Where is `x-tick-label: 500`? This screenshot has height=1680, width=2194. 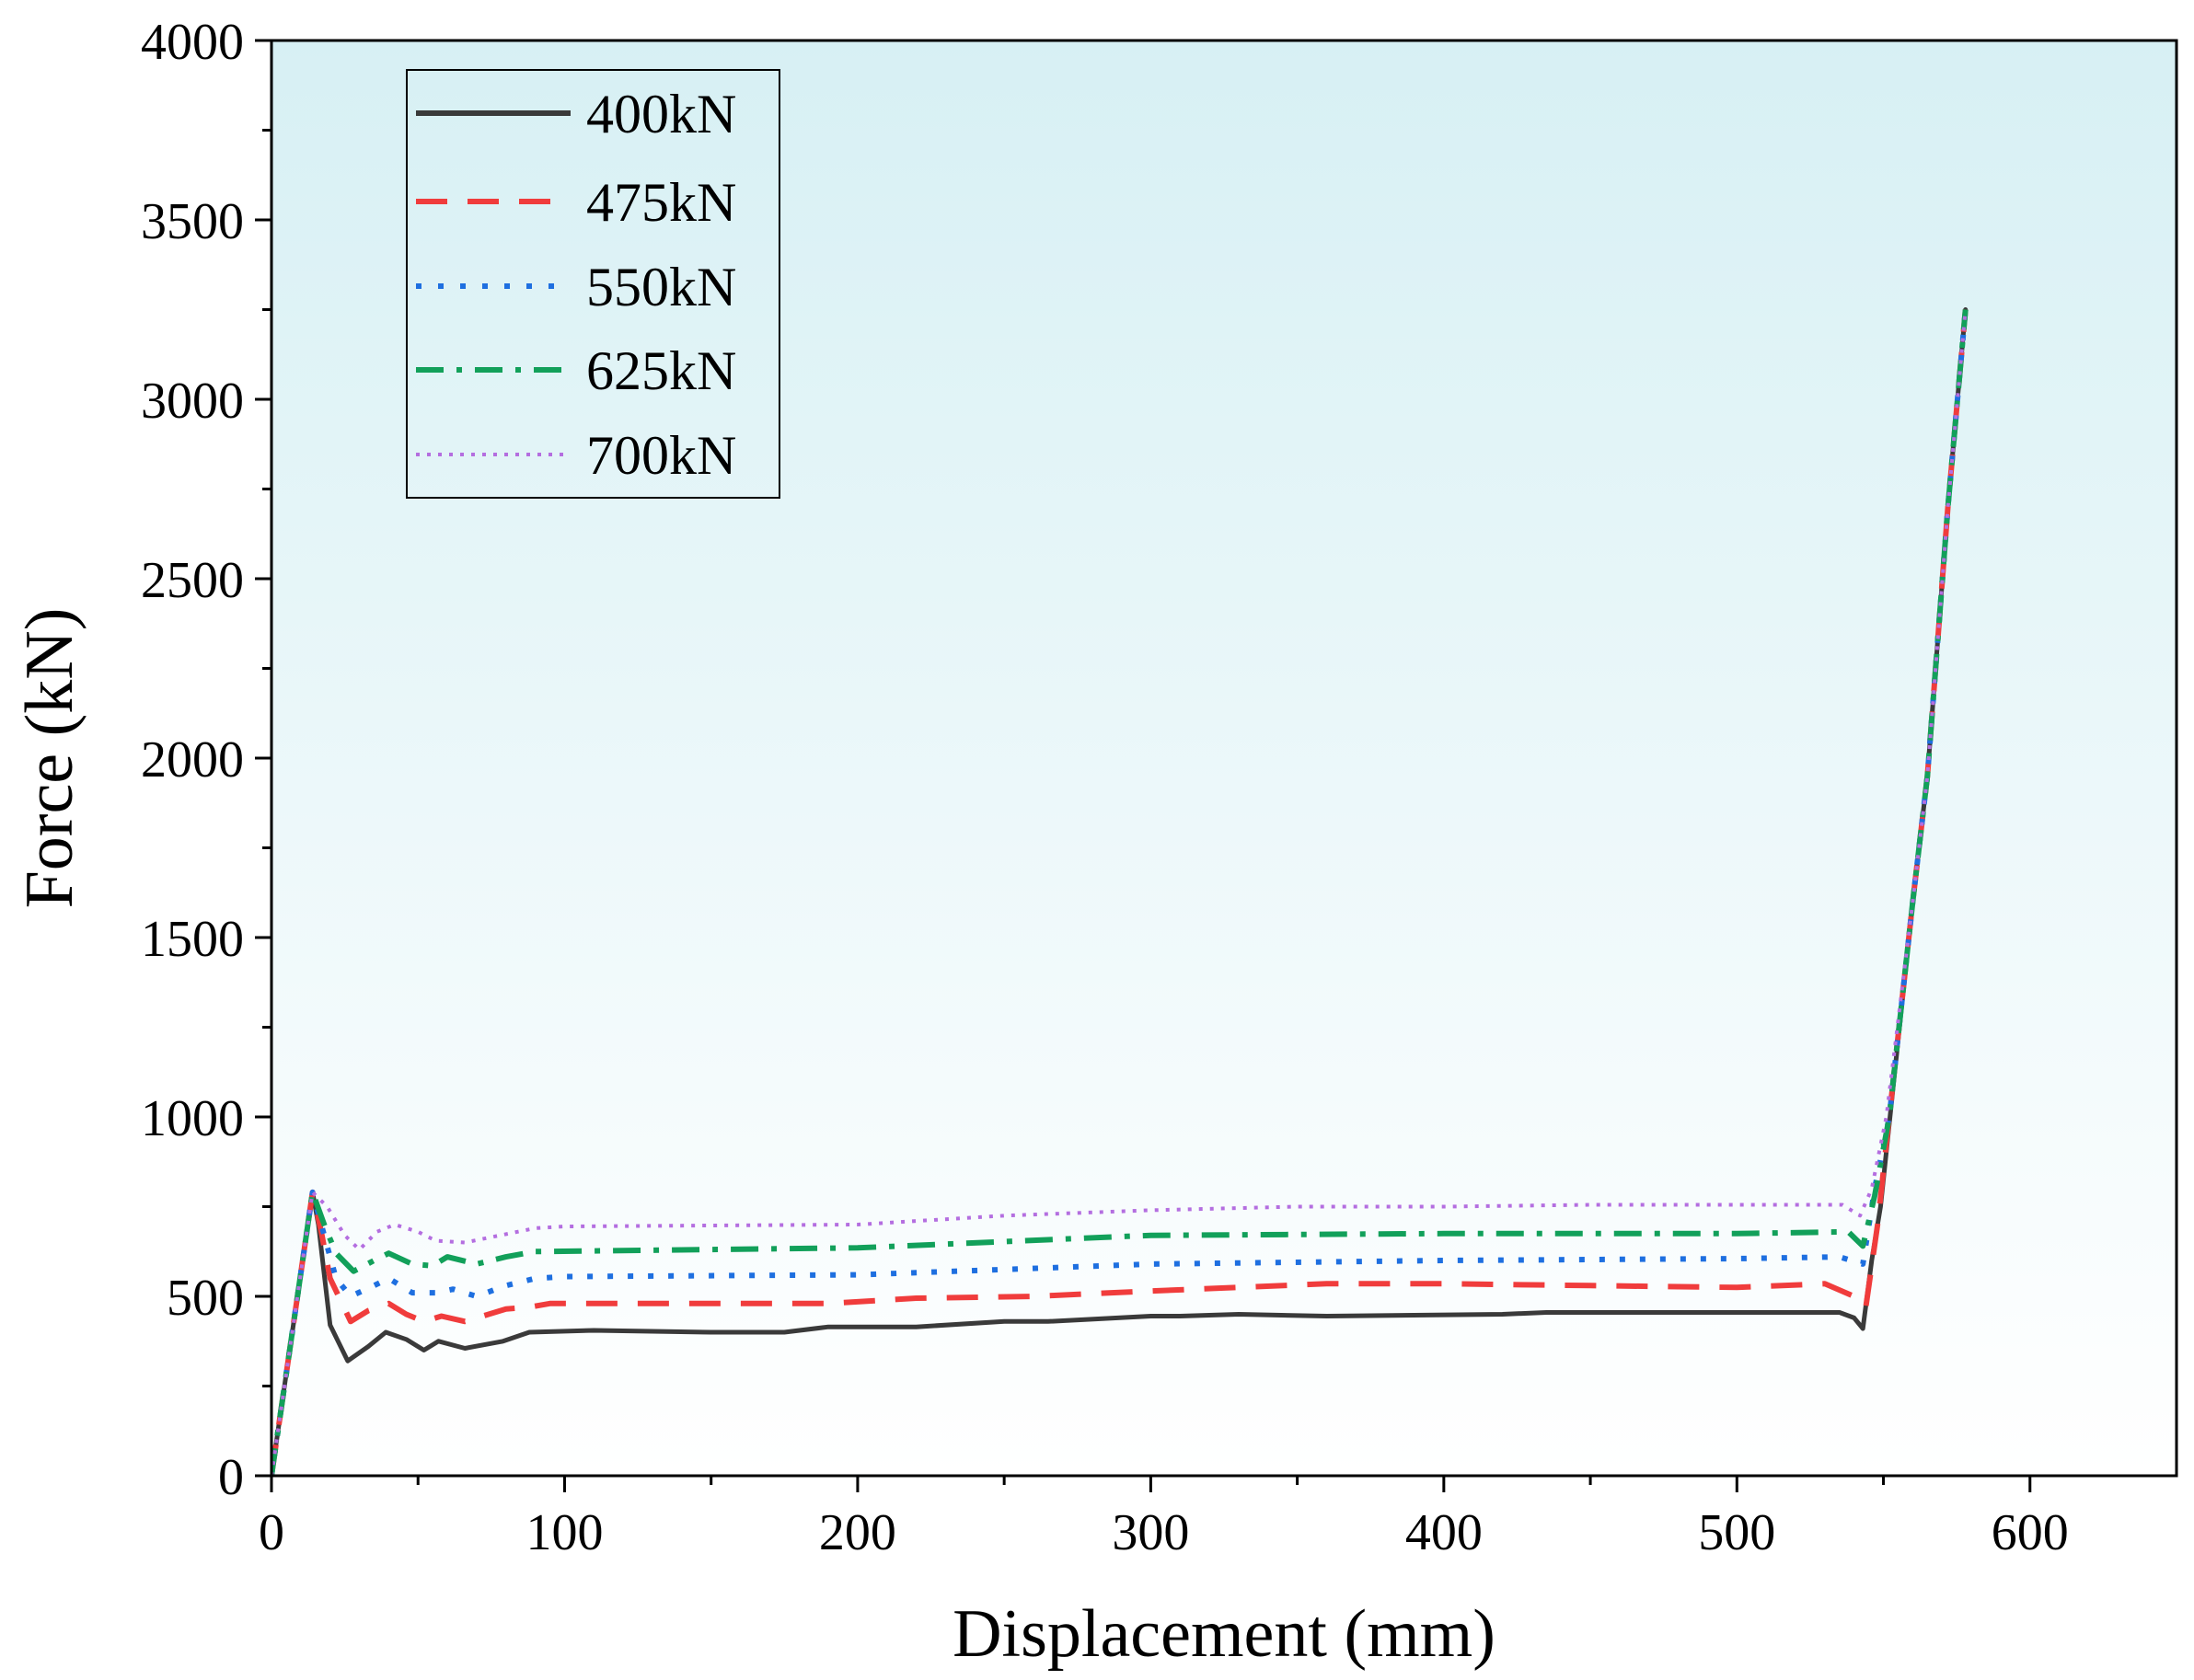 x-tick-label: 500 is located at coordinates (1737, 1532).